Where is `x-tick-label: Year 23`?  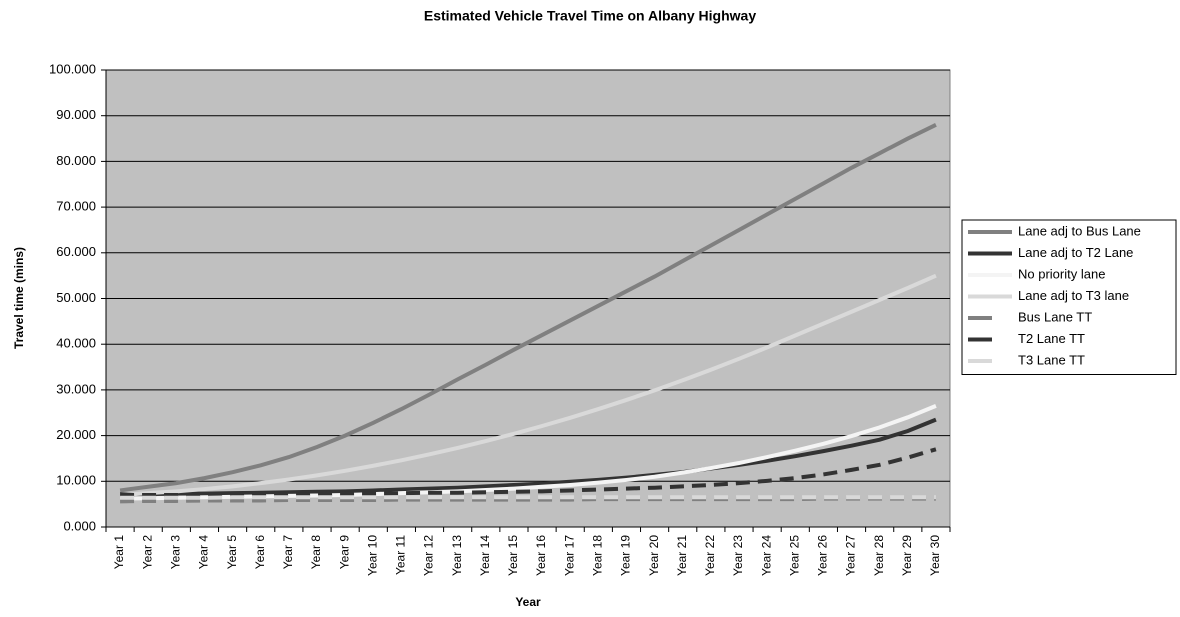 x-tick-label: Year 23 is located at coordinates (738, 555).